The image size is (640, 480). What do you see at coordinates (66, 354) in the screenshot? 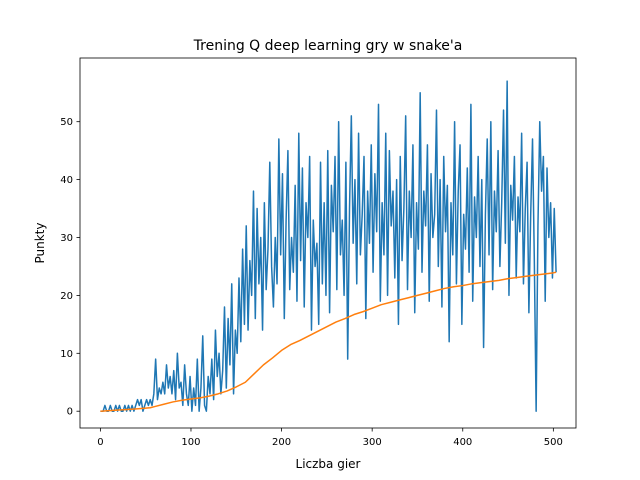
I see `y-tick-label: 10` at bounding box center [66, 354].